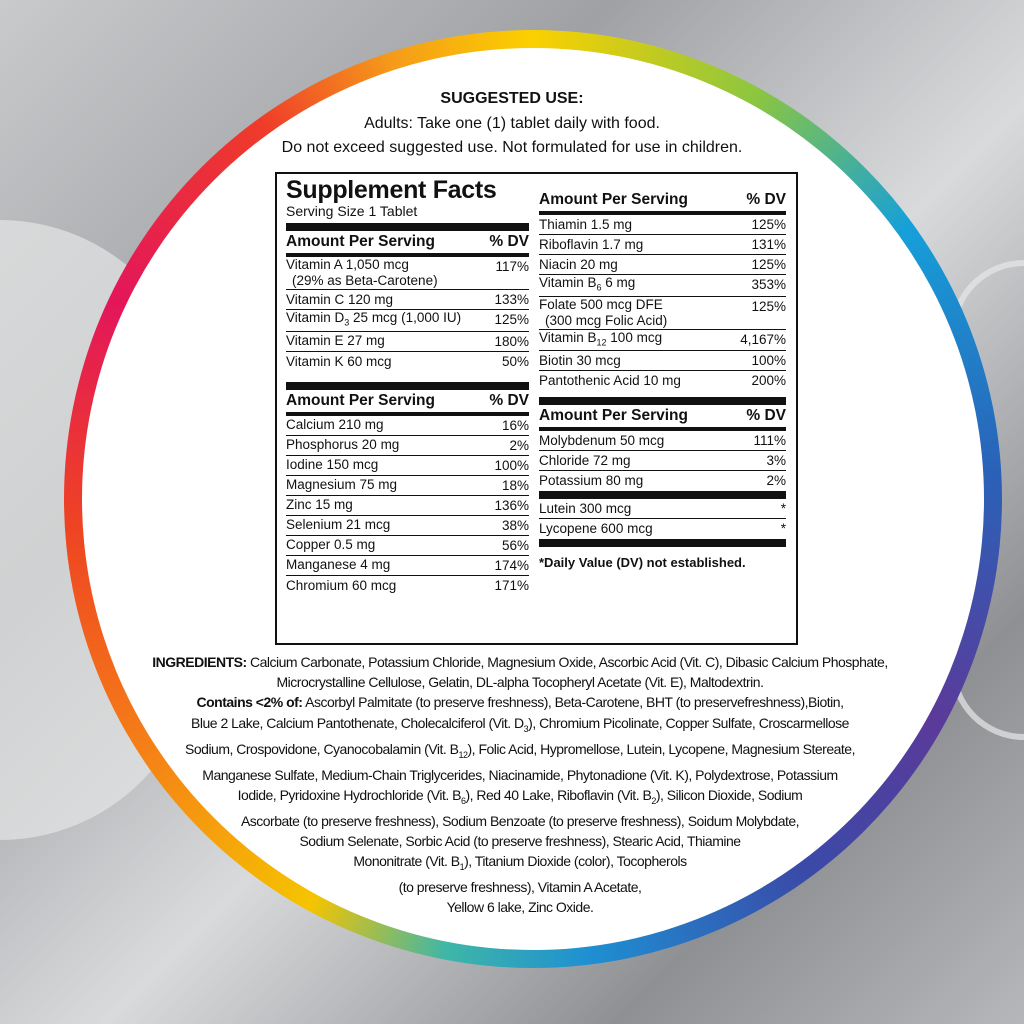  What do you see at coordinates (585, 508) in the screenshot?
I see `nutrient-name: Lutein 300 mcg` at bounding box center [585, 508].